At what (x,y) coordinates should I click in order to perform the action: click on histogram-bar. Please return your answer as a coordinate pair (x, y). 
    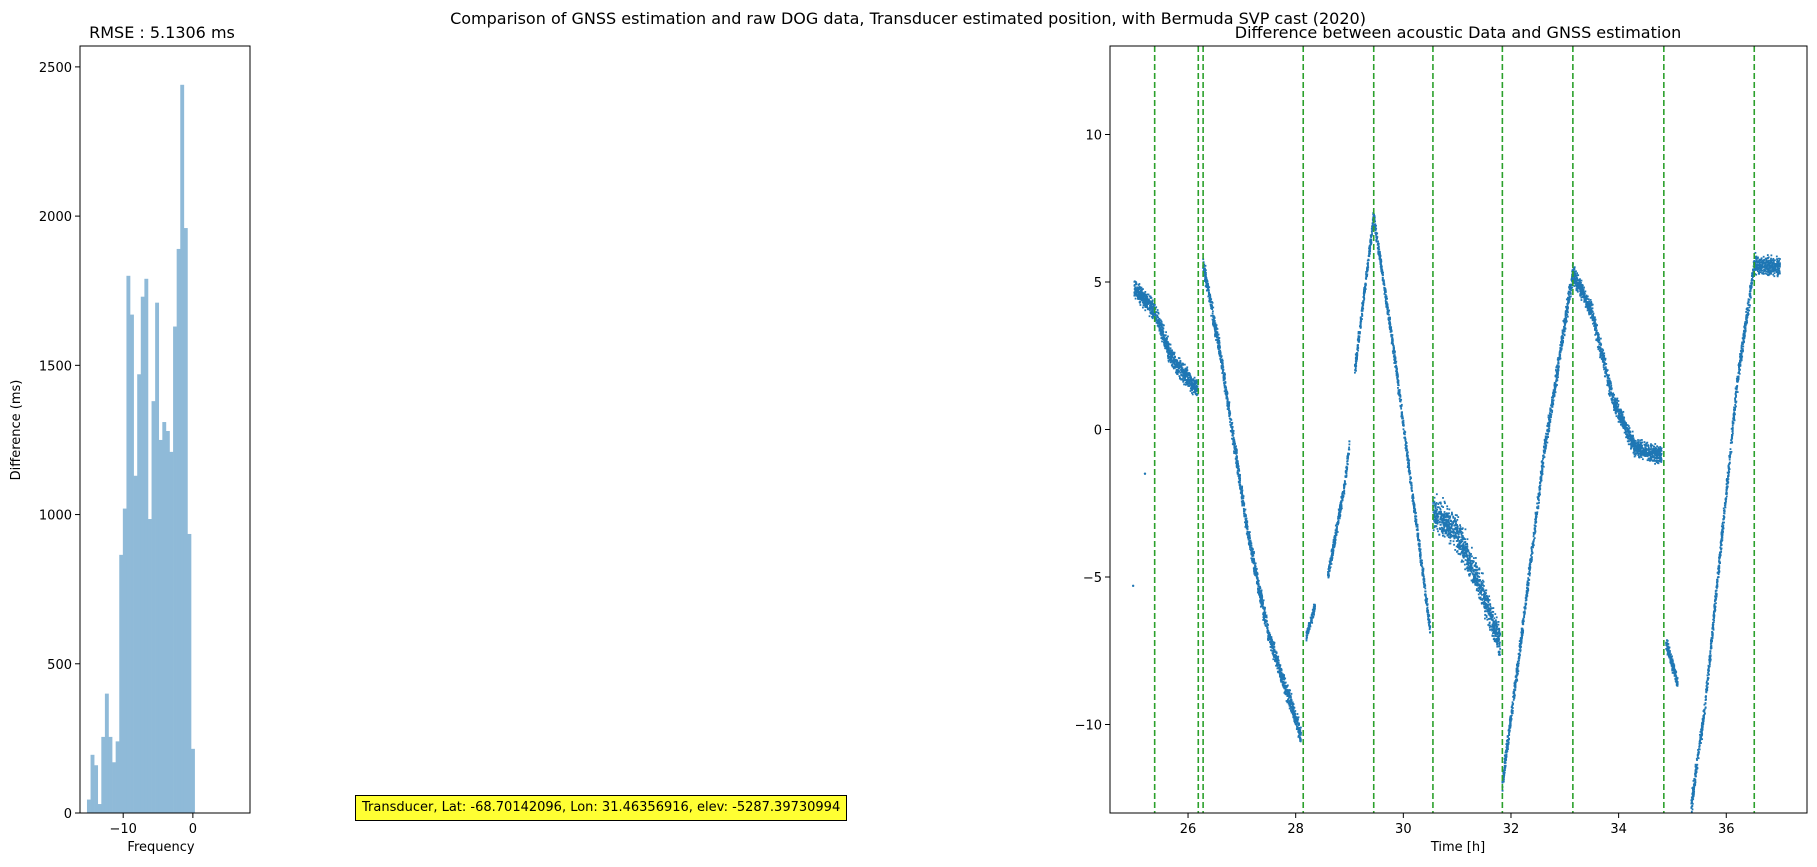
    Looking at the image, I should click on (171, 632).